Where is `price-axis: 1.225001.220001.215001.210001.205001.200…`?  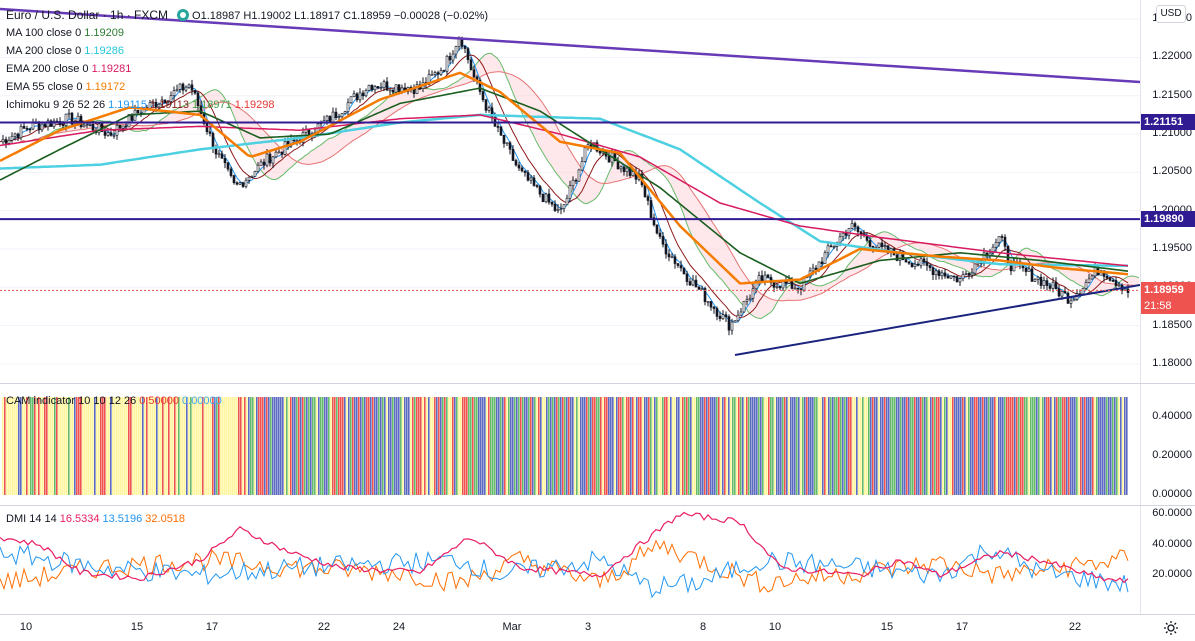
price-axis: 1.225001.220001.215001.210001.205001.200… is located at coordinates (1167, 191).